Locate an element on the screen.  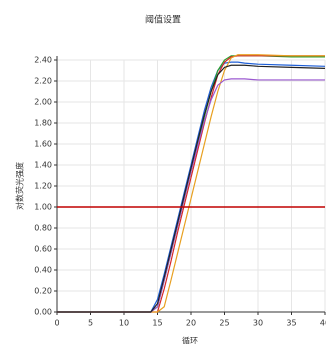
y-tick-label: 0.40 is located at coordinates (43, 270).